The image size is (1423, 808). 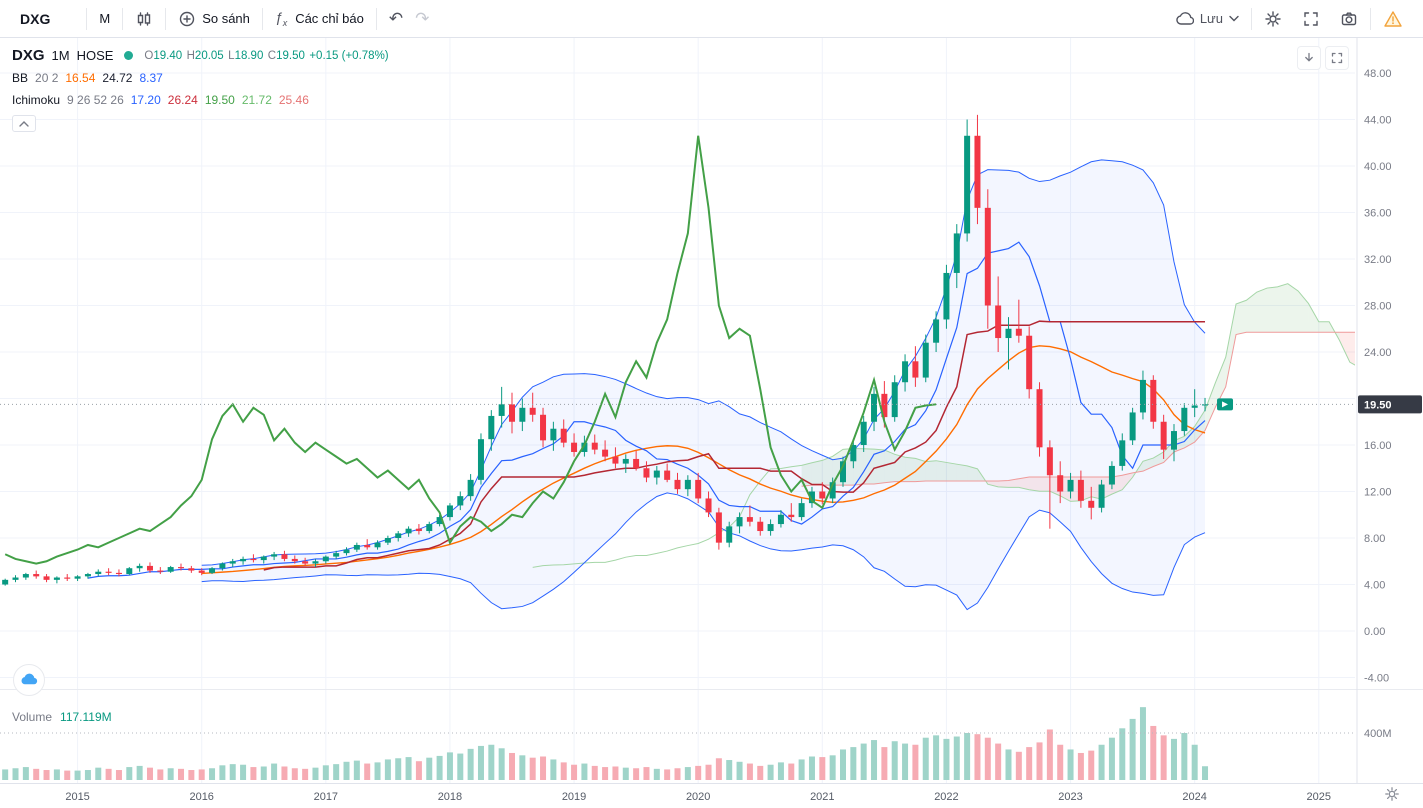 What do you see at coordinates (231, 56) in the screenshot?
I see `low-label: L` at bounding box center [231, 56].